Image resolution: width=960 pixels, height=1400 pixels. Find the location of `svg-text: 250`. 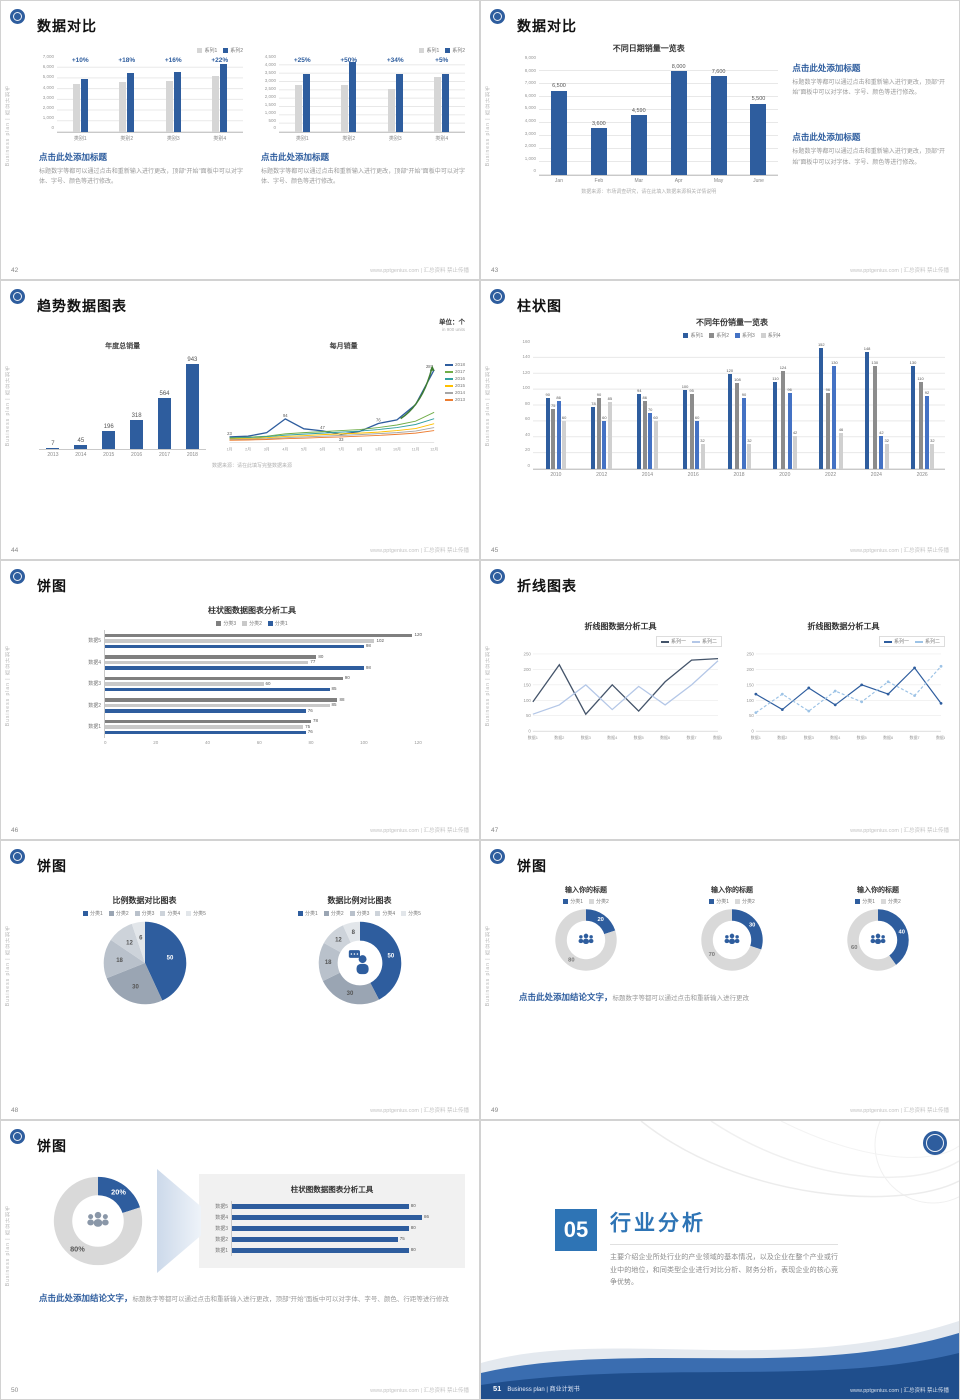

svg-text: 250 is located at coordinates (527, 653).